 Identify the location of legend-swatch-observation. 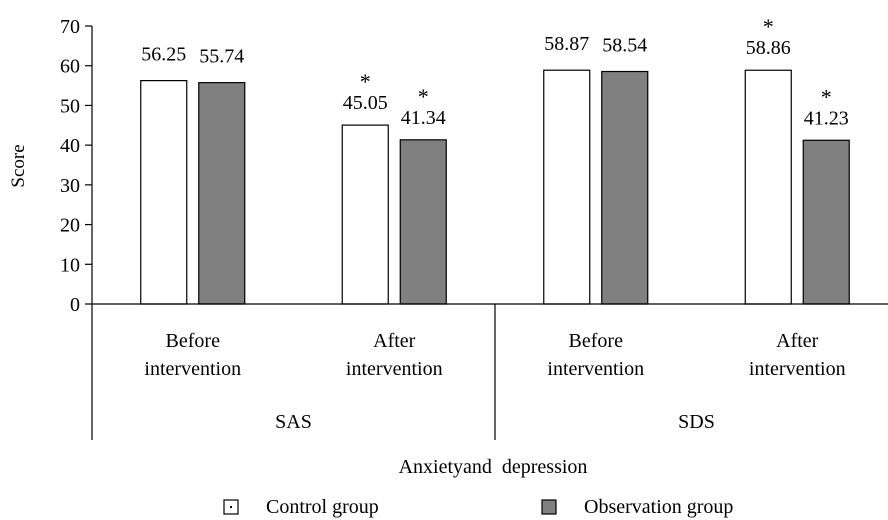
(549, 507).